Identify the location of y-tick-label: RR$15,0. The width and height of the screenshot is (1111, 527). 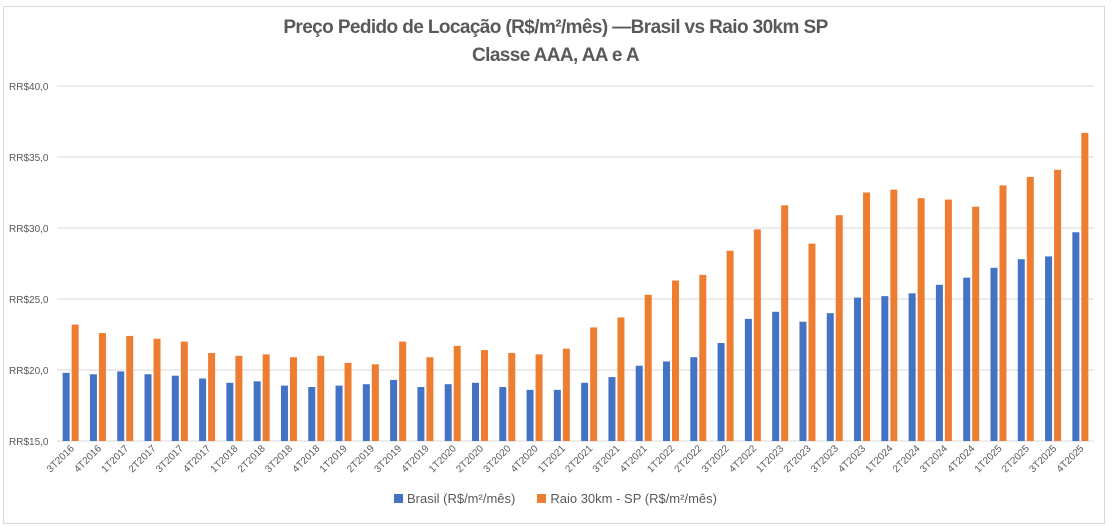
(29, 442).